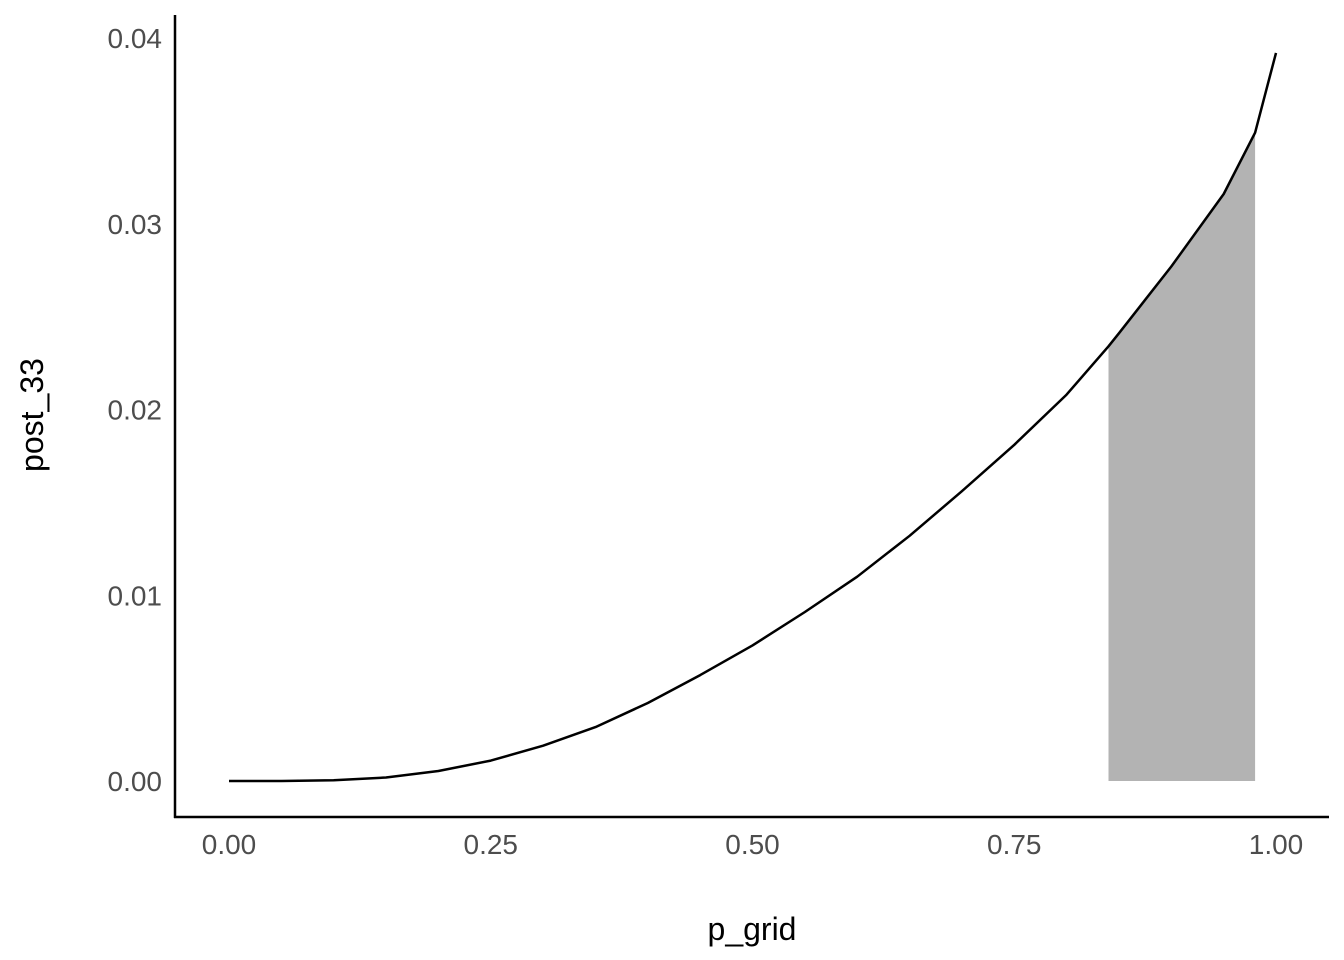 The width and height of the screenshot is (1344, 960). I want to click on x-axis-ticks: 0.00 0.25 0.50 0.75 1.00, so click(753, 844).